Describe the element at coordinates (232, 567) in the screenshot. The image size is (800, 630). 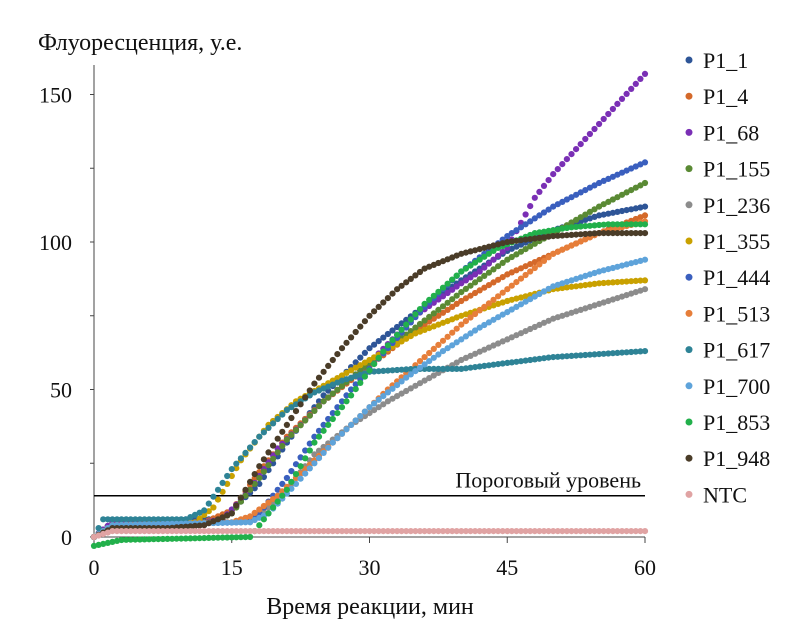
I see `x-tick-label: 15` at that location.